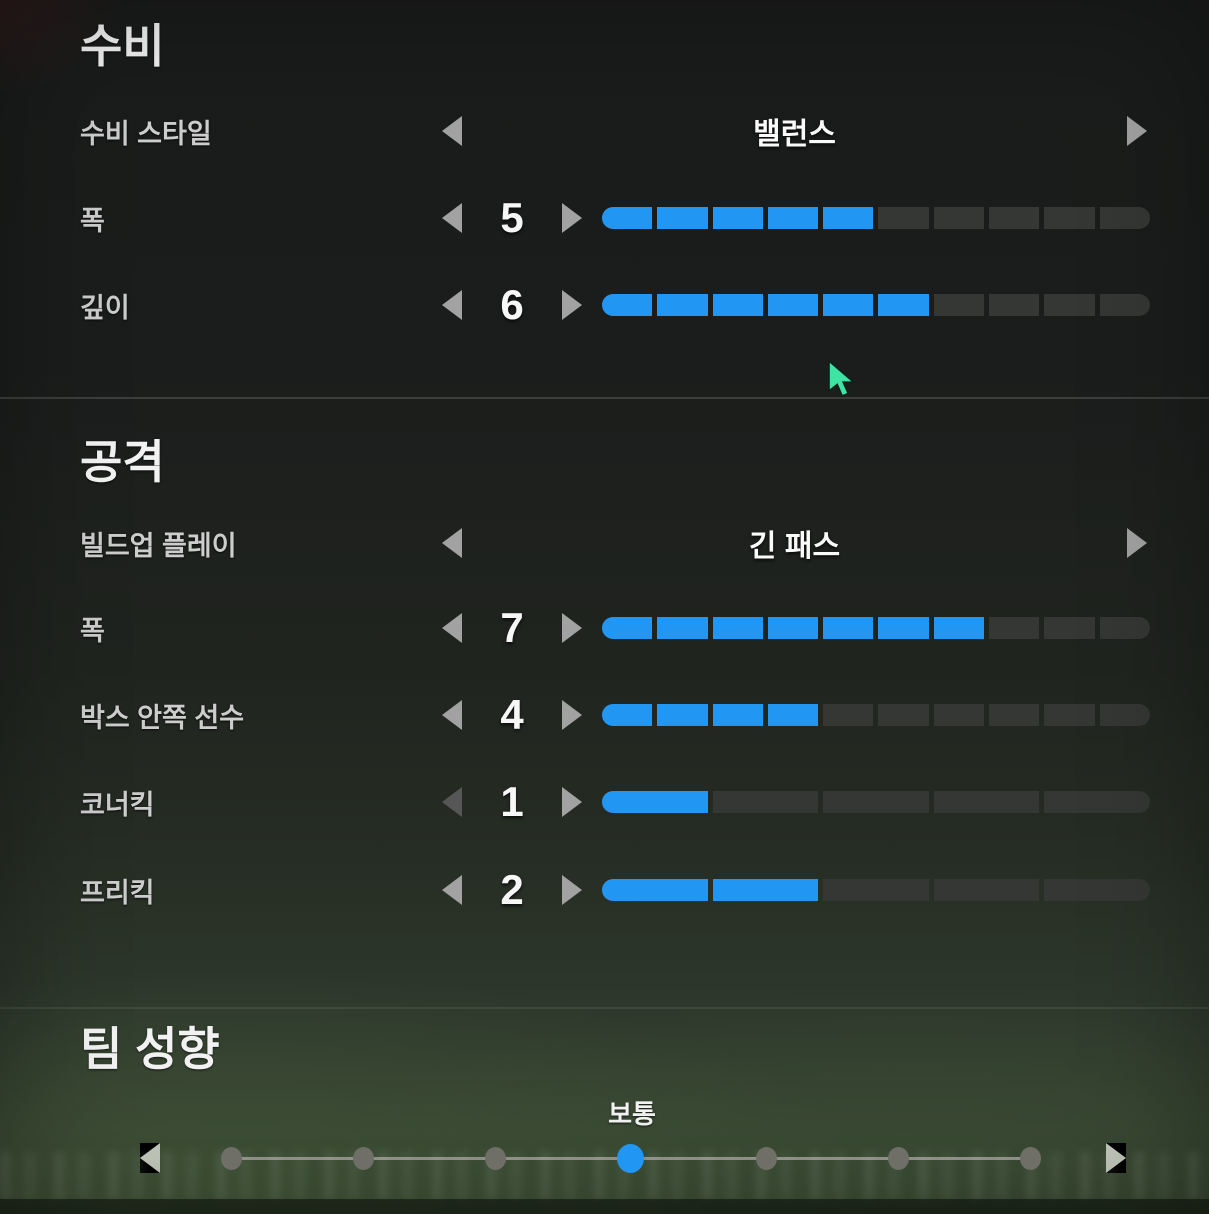 This screenshot has width=1209, height=1214. What do you see at coordinates (572, 890) in the screenshot?
I see `free-kicks-increase-arrow-icon` at bounding box center [572, 890].